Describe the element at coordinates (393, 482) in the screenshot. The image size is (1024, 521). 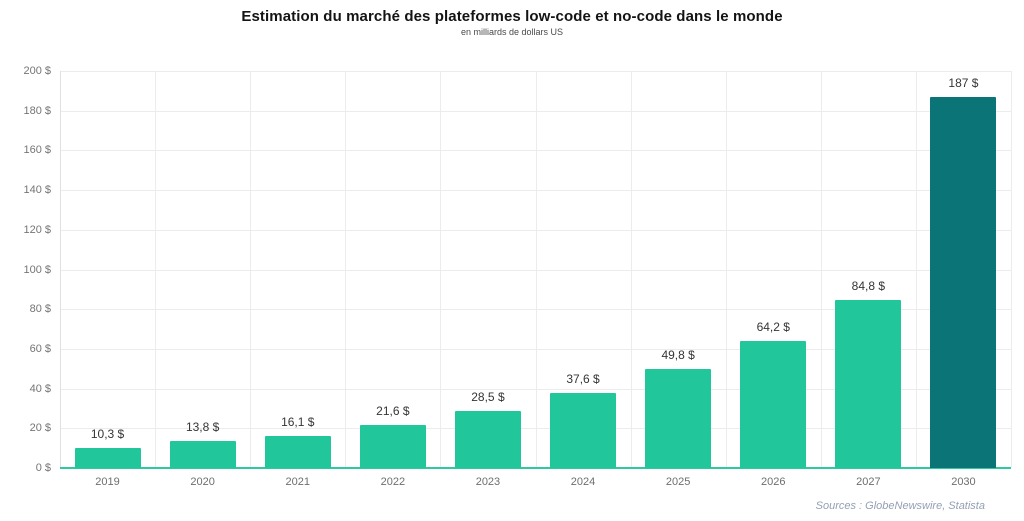
I see `x-axis-tick-label: 2022` at that location.